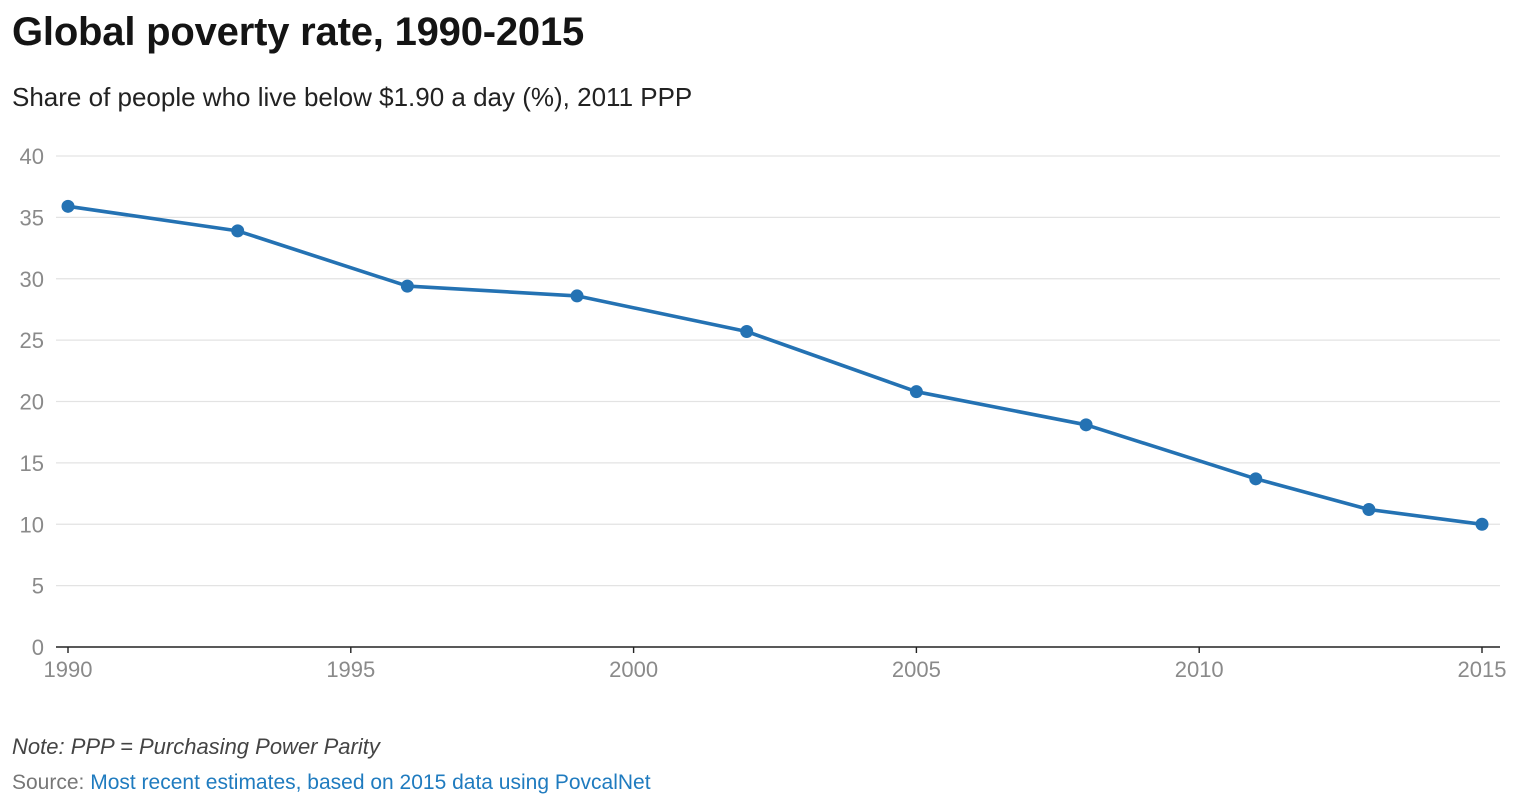 The width and height of the screenshot is (1518, 804). I want to click on x-tick-label: 2000, so click(633, 669).